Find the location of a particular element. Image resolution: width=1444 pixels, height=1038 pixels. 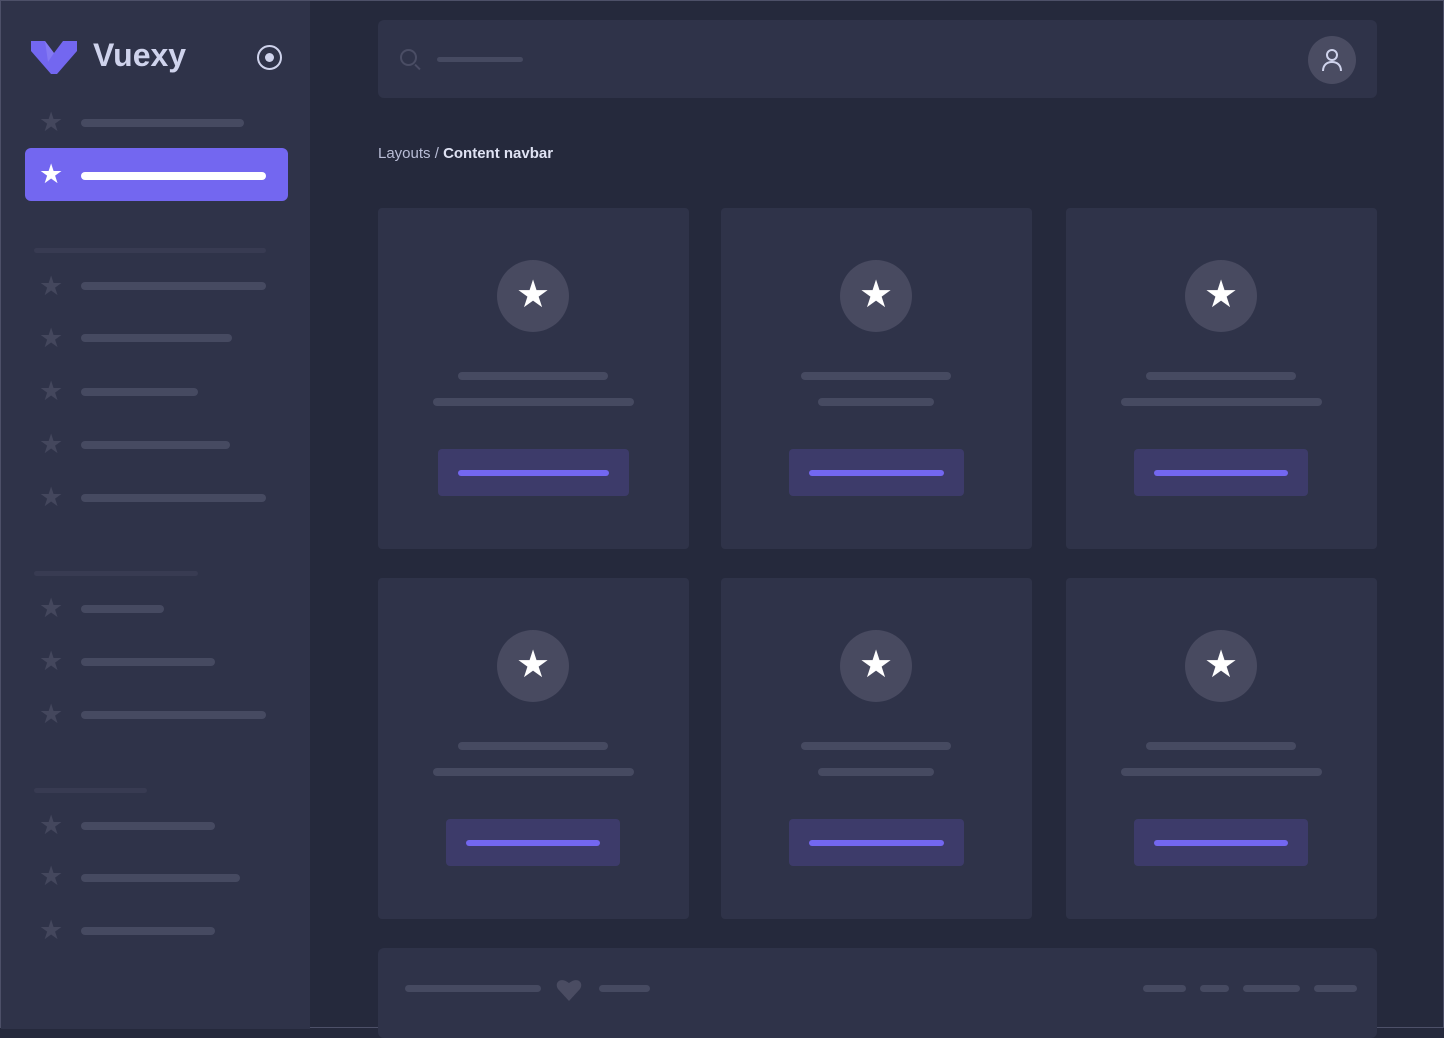

breadcrumb-current: Content navbar is located at coordinates (498, 153).